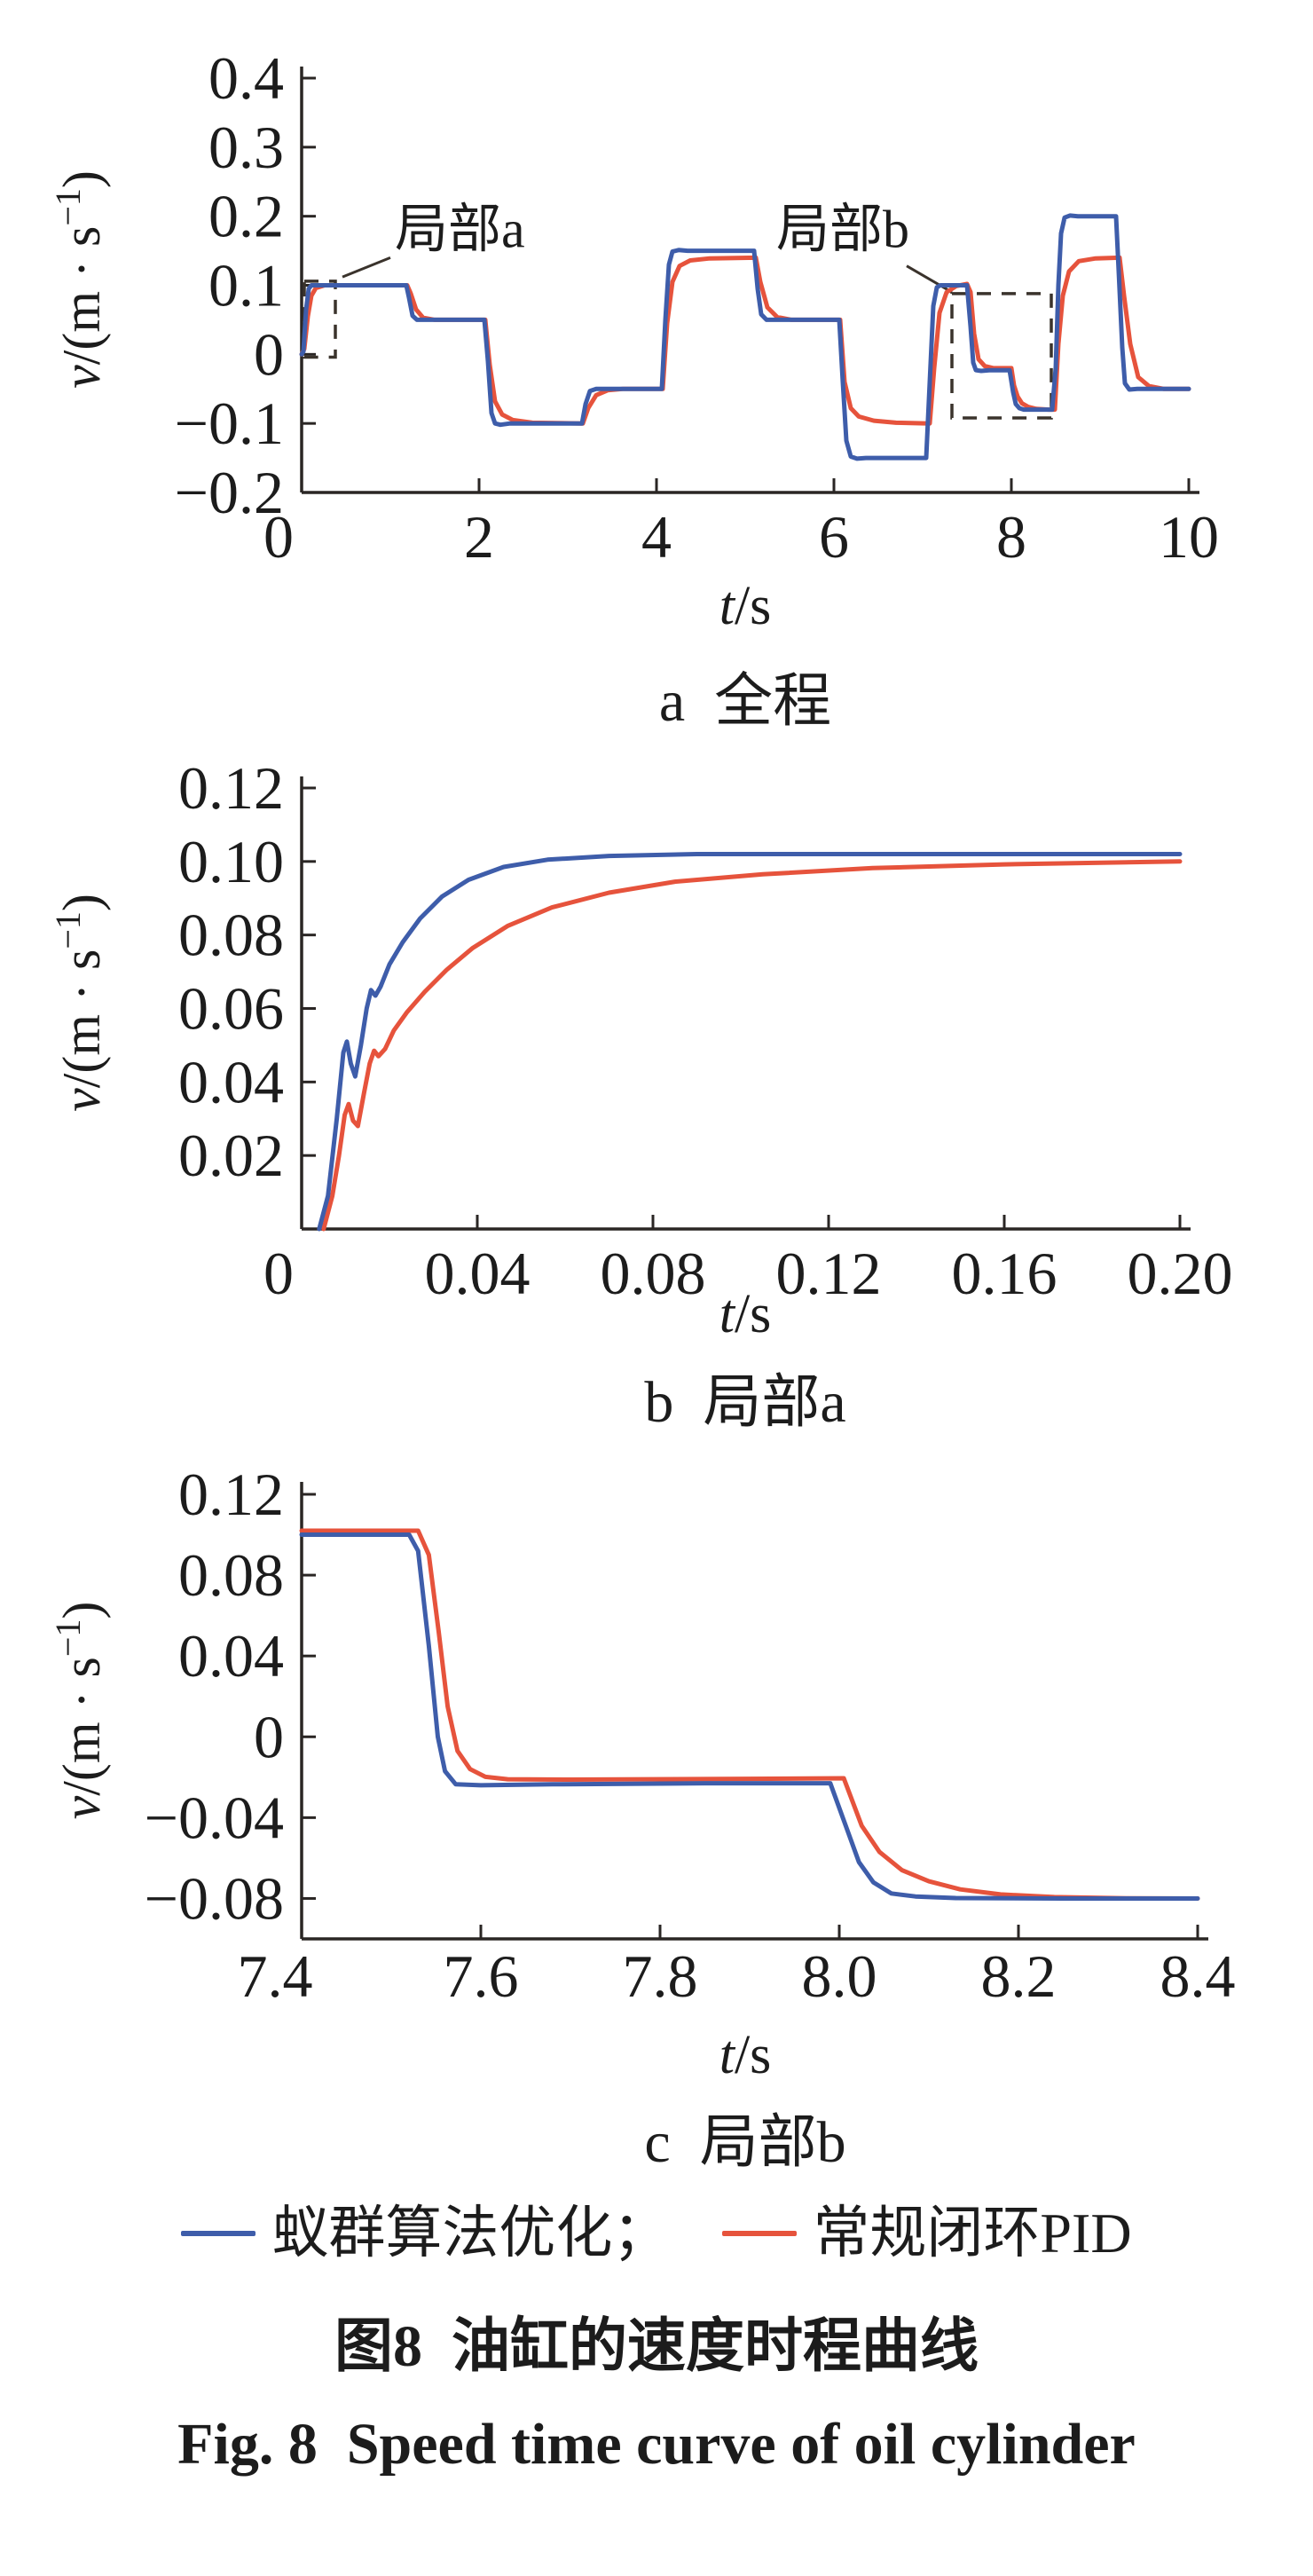 This screenshot has width=1313, height=2576. Describe the element at coordinates (1189, 537) in the screenshot. I see `x-tick-label: 10` at that location.